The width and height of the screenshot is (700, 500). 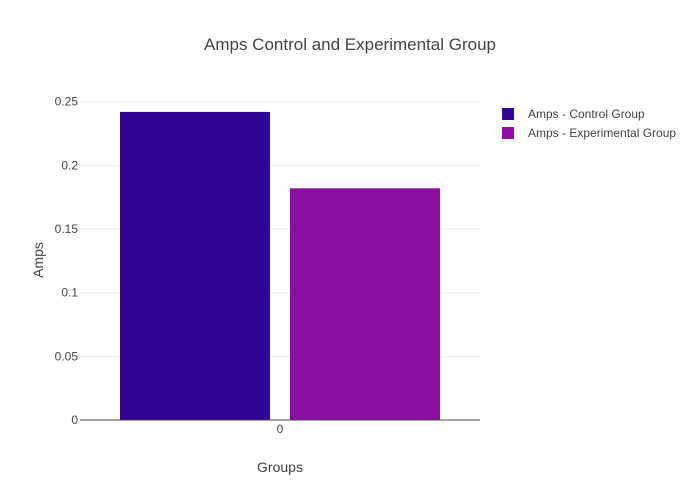 What do you see at coordinates (67, 229) in the screenshot?
I see `y-tick-label: 0.15` at bounding box center [67, 229].